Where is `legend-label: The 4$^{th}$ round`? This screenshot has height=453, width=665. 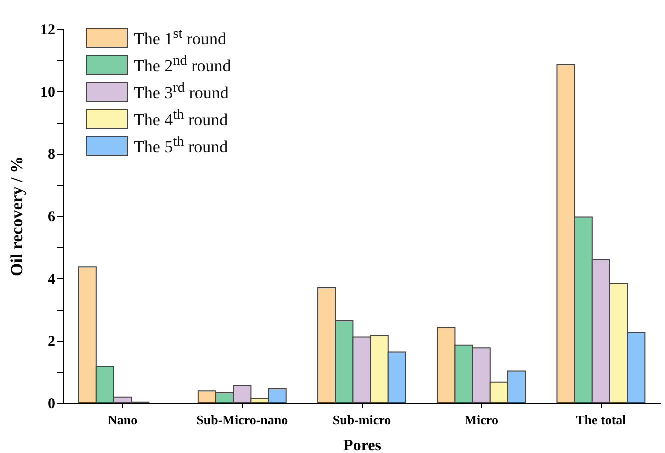 legend-label: The 4$^{th}$ round is located at coordinates (181, 118).